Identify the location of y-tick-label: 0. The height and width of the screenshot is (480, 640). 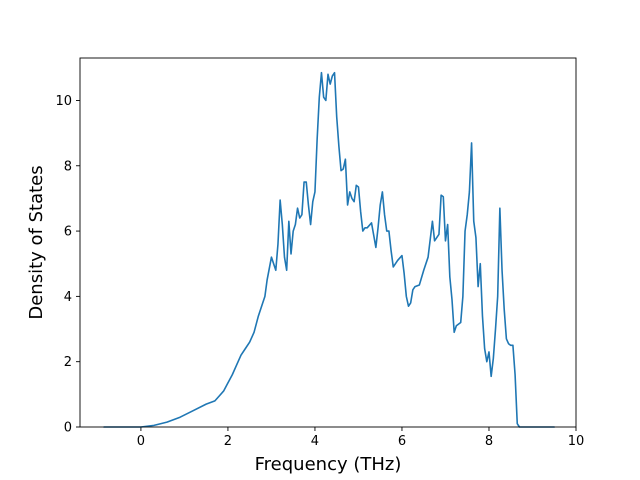
(68, 428).